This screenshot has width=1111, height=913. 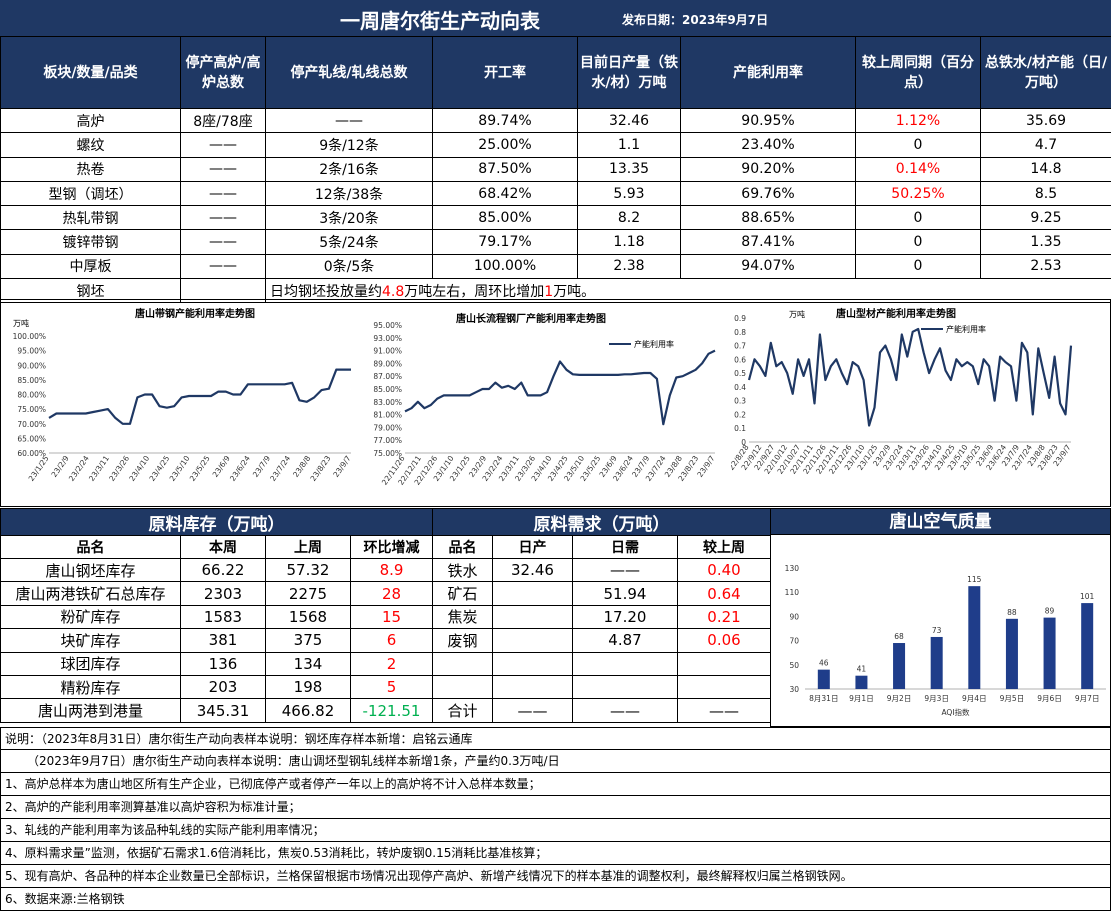 What do you see at coordinates (90, 120) in the screenshot?
I see `cell-name: 高炉` at bounding box center [90, 120].